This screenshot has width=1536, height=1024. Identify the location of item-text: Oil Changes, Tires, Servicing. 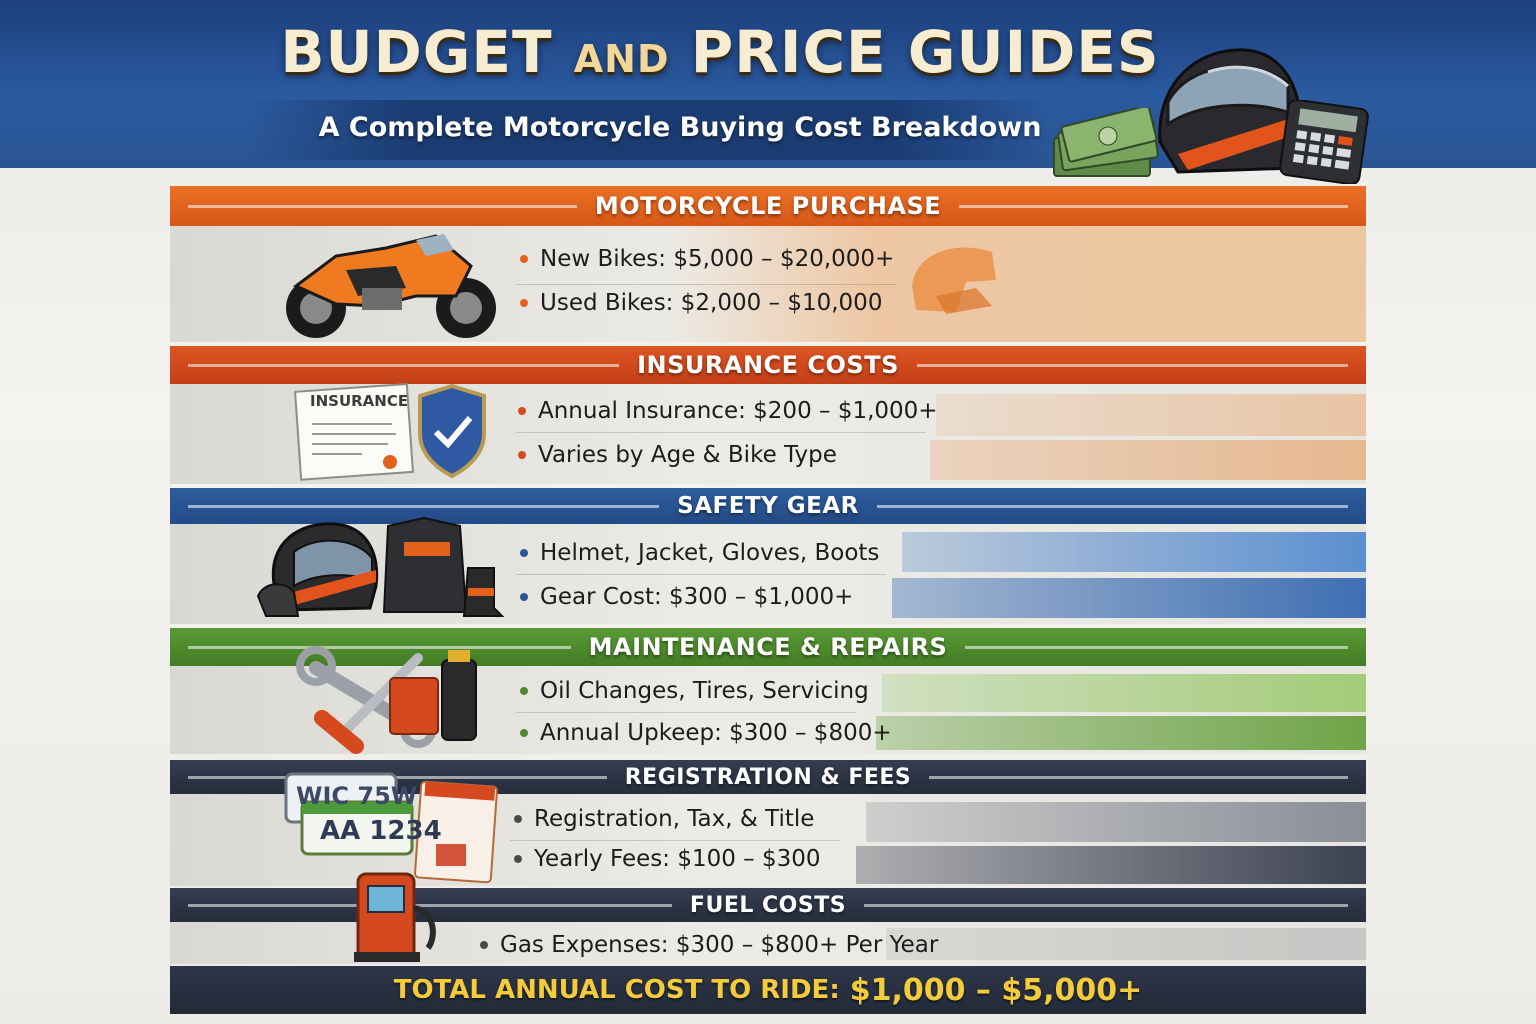
(704, 691).